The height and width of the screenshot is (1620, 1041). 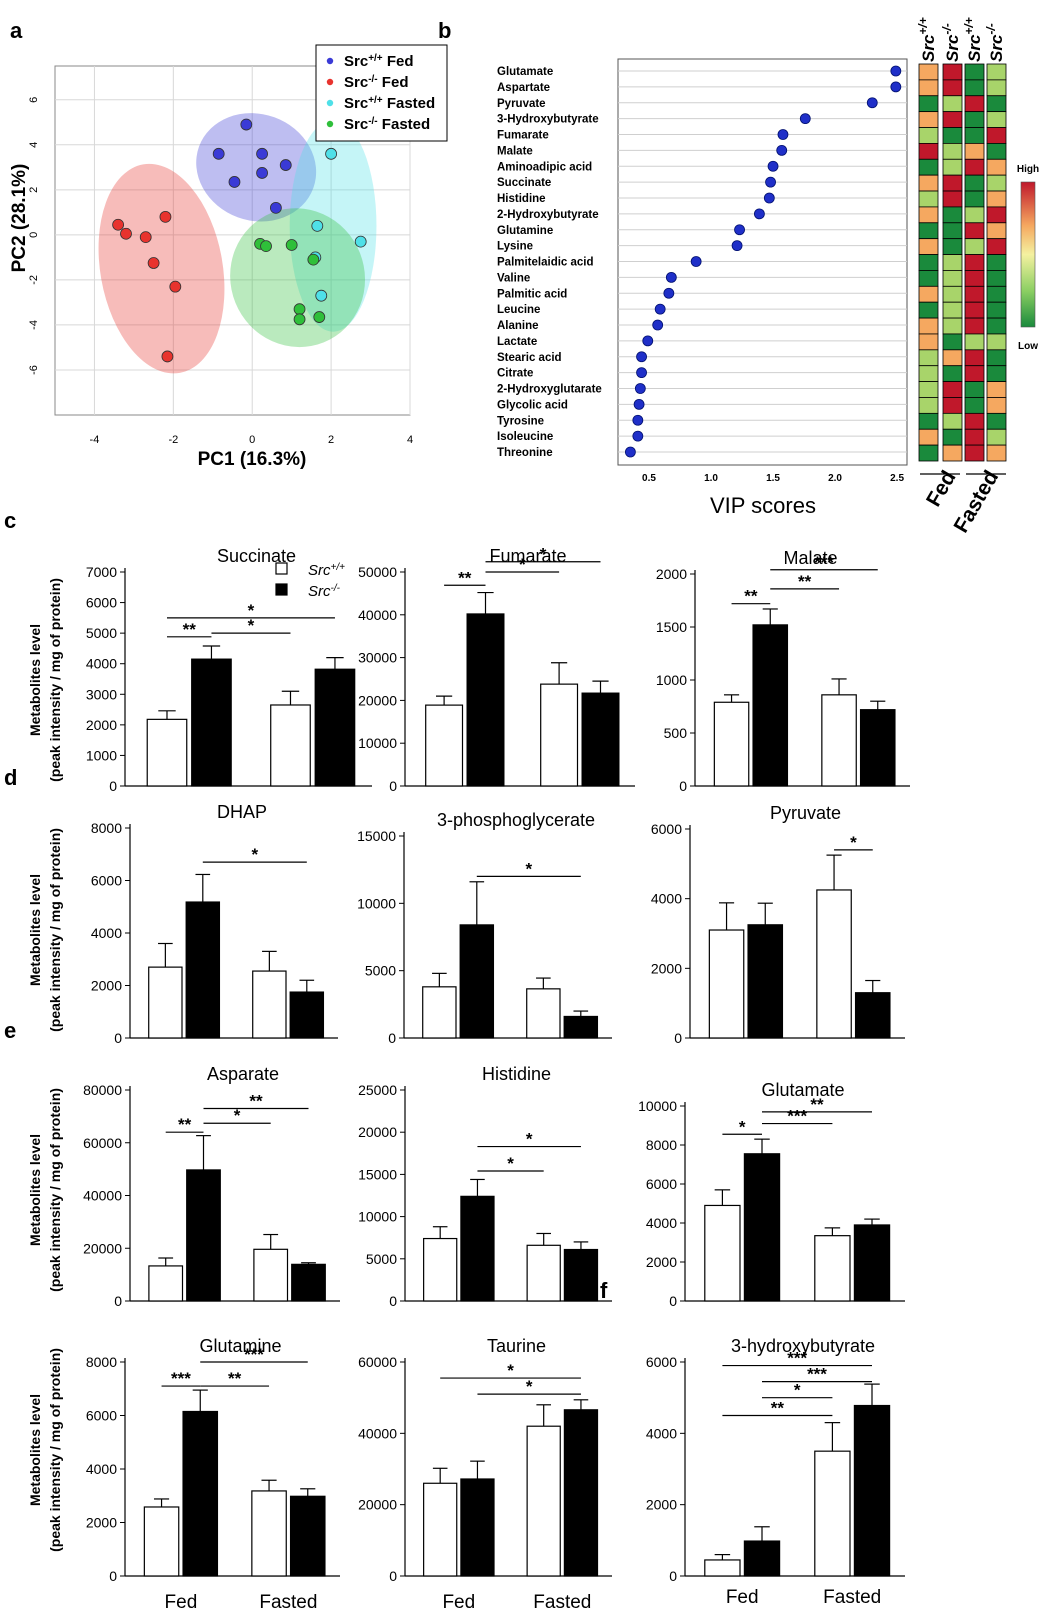 What do you see at coordinates (778, 924) in the screenshot?
I see `bar-chart-pyruvate: 0 2000 4000 6000 * Pyruvate` at bounding box center [778, 924].